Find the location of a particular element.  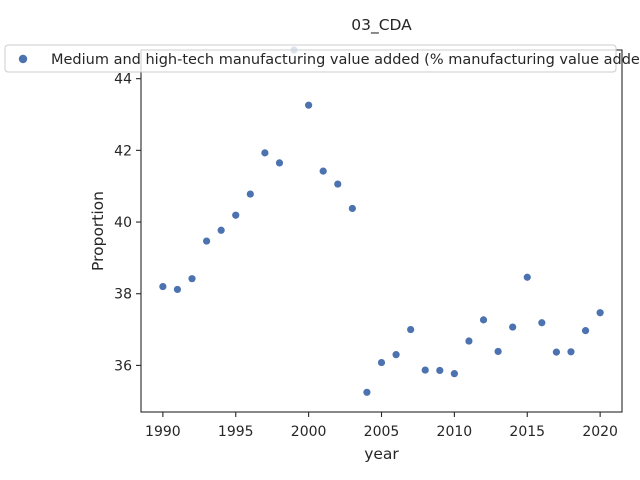

legend-marker is located at coordinates (23, 59).